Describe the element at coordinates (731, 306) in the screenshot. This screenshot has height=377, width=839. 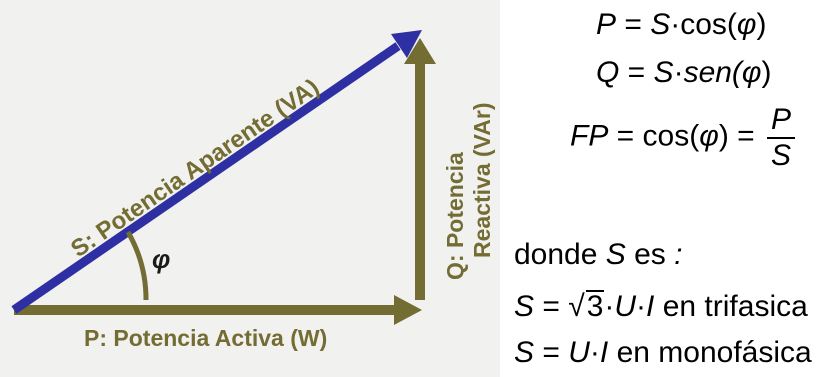
I see `trifasica-text: en trifasica` at that location.